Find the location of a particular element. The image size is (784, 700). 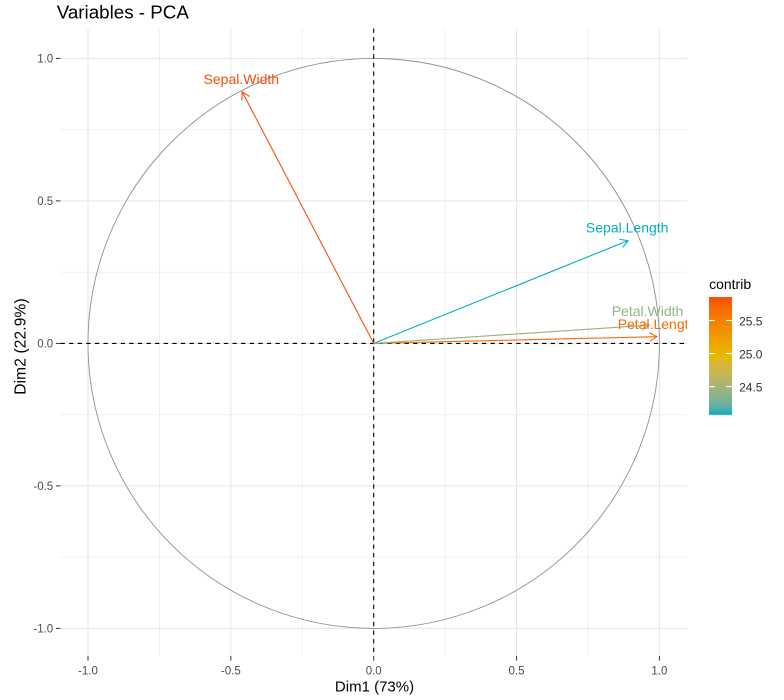

svg-text: Petal.Width is located at coordinates (648, 311).